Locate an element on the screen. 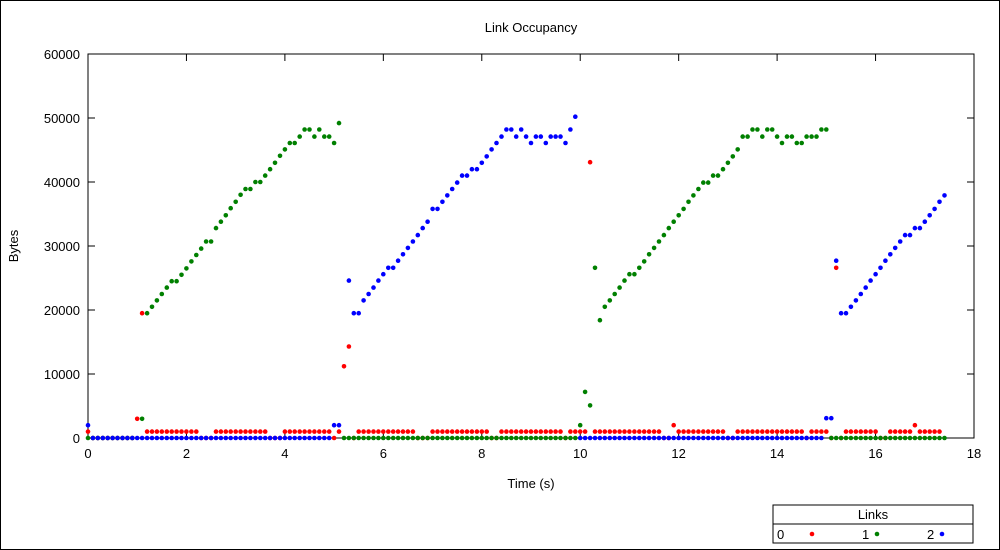  y-tick-label: 30000 is located at coordinates (62, 246).